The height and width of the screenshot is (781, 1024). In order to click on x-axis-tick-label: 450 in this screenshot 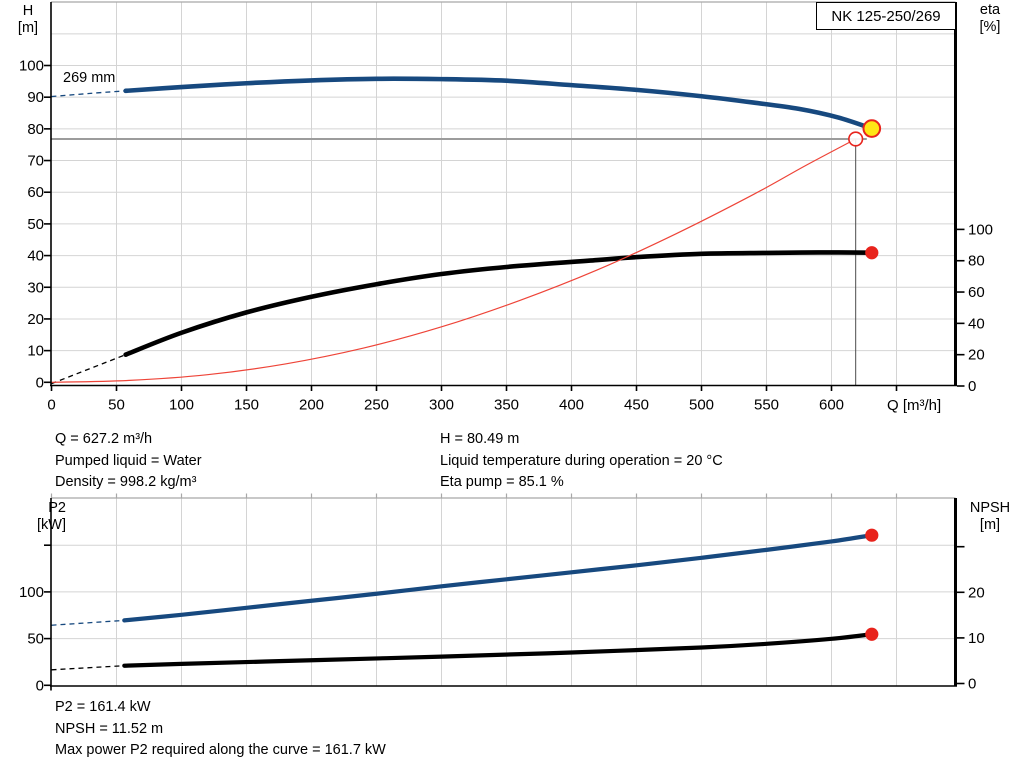, I will do `click(636, 405)`.